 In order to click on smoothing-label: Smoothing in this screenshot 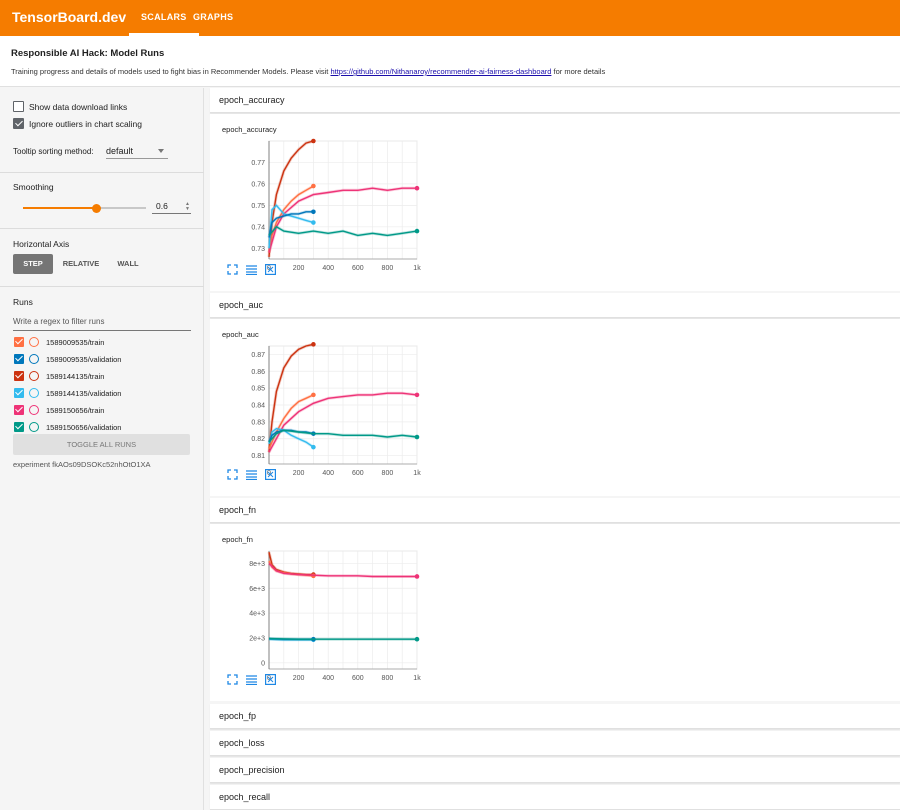, I will do `click(33, 187)`.